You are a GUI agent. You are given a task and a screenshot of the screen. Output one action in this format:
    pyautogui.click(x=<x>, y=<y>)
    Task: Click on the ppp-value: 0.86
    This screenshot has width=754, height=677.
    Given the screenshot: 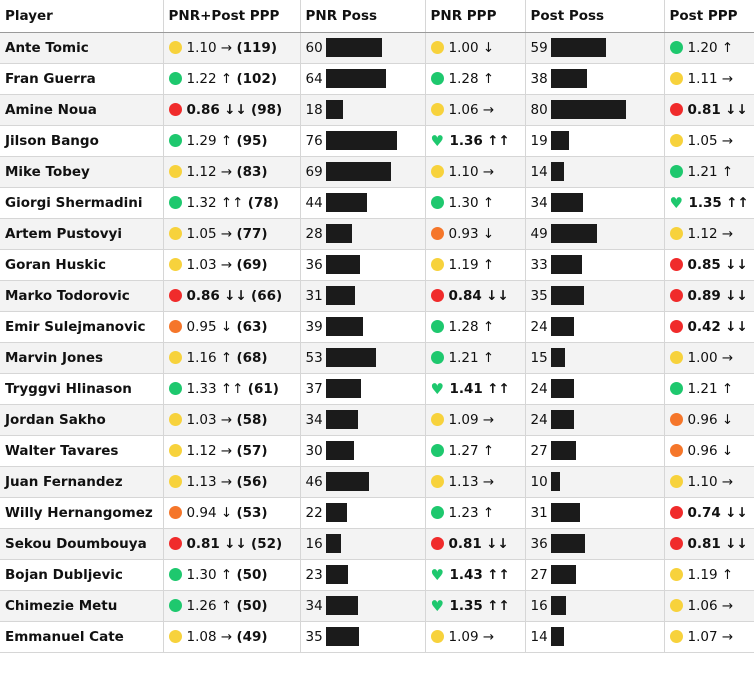 What is the action you would take?
    pyautogui.click(x=203, y=109)
    